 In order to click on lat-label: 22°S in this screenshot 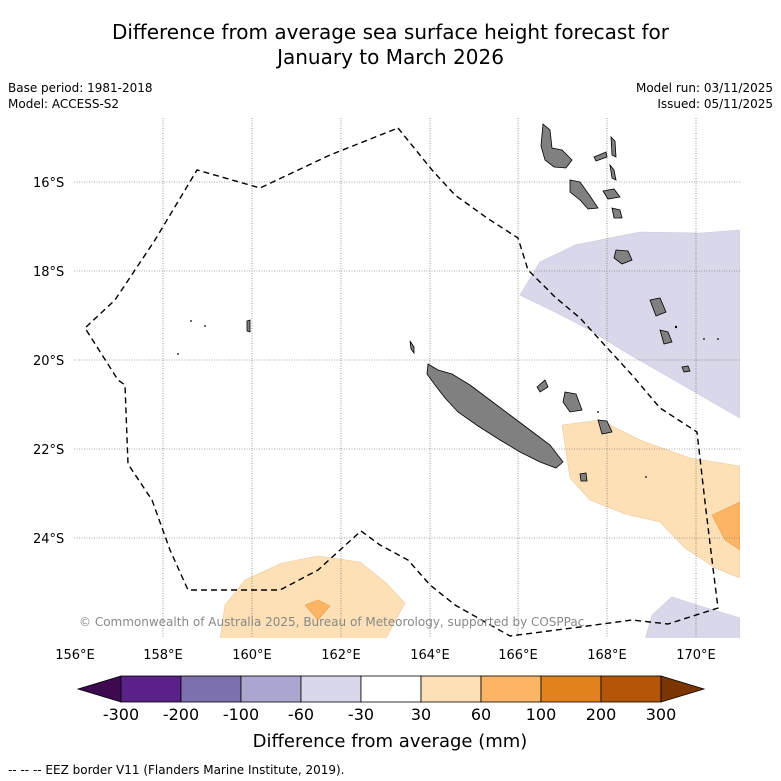, I will do `click(48, 450)`.